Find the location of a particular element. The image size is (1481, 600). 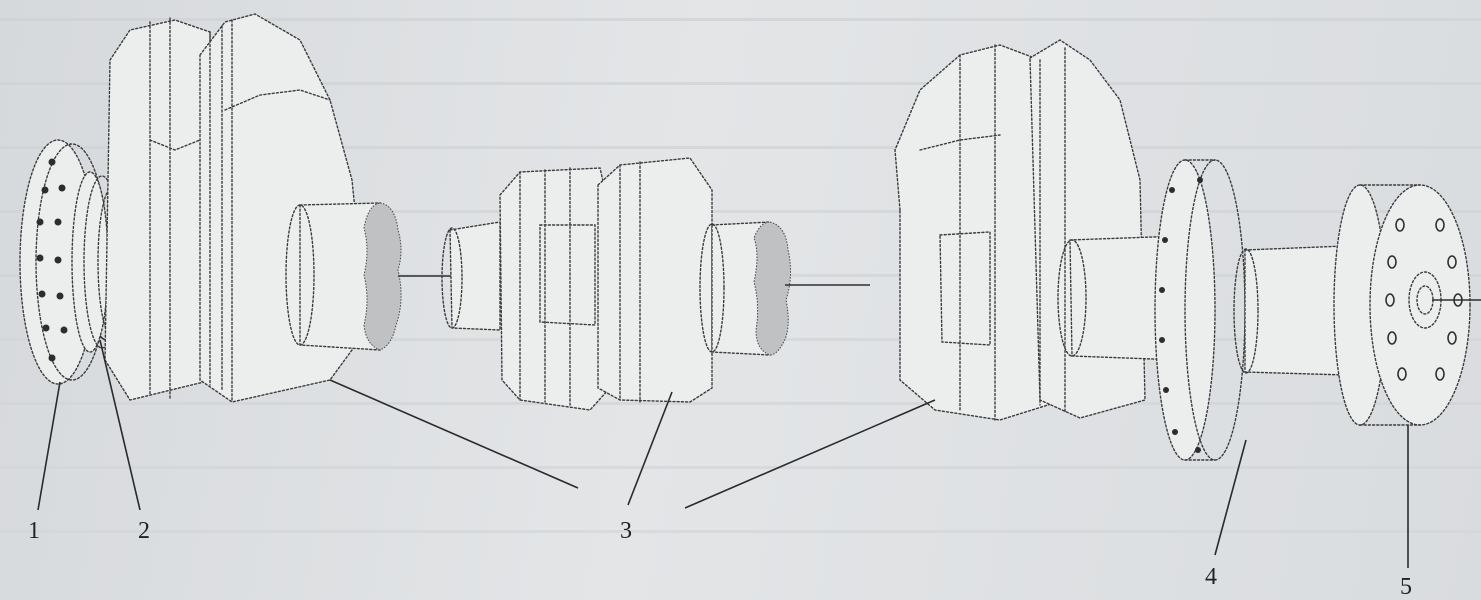

callout-1: 1 is located at coordinates (34, 531).